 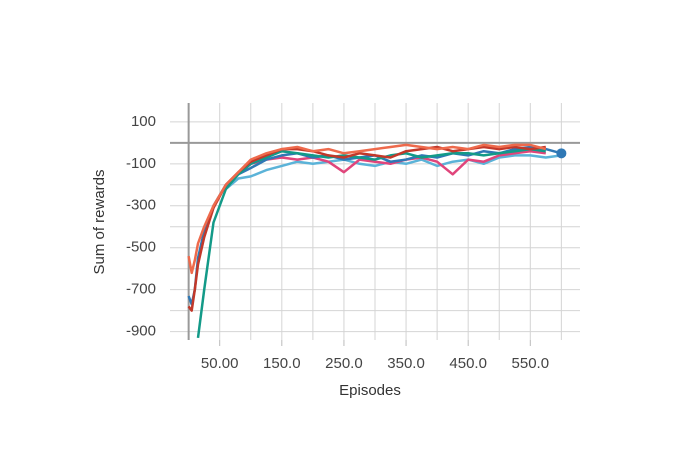 I want to click on x-tick-label: 50.00, so click(x=220, y=363).